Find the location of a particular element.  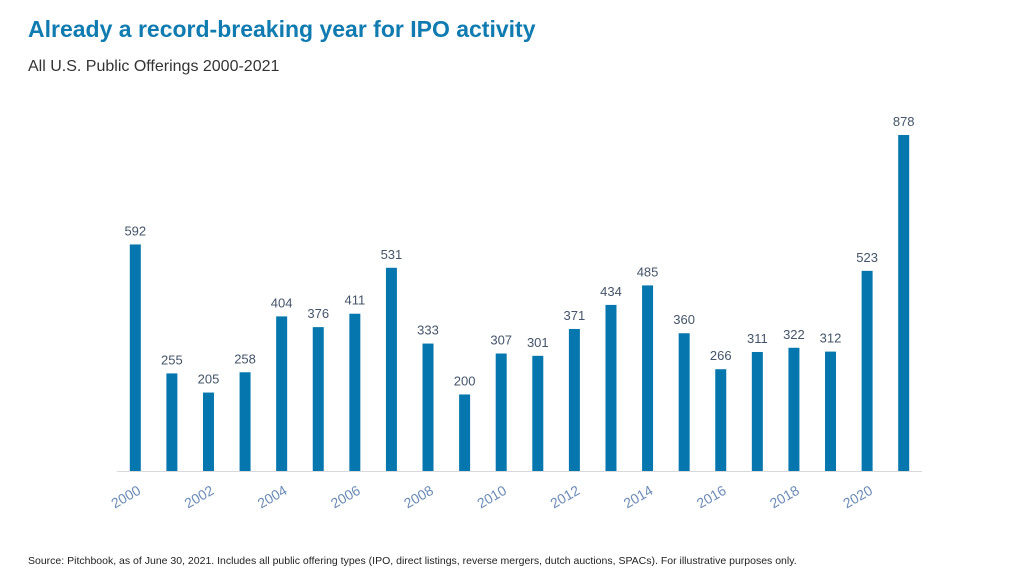

data-label-2016: 266 is located at coordinates (721, 355).